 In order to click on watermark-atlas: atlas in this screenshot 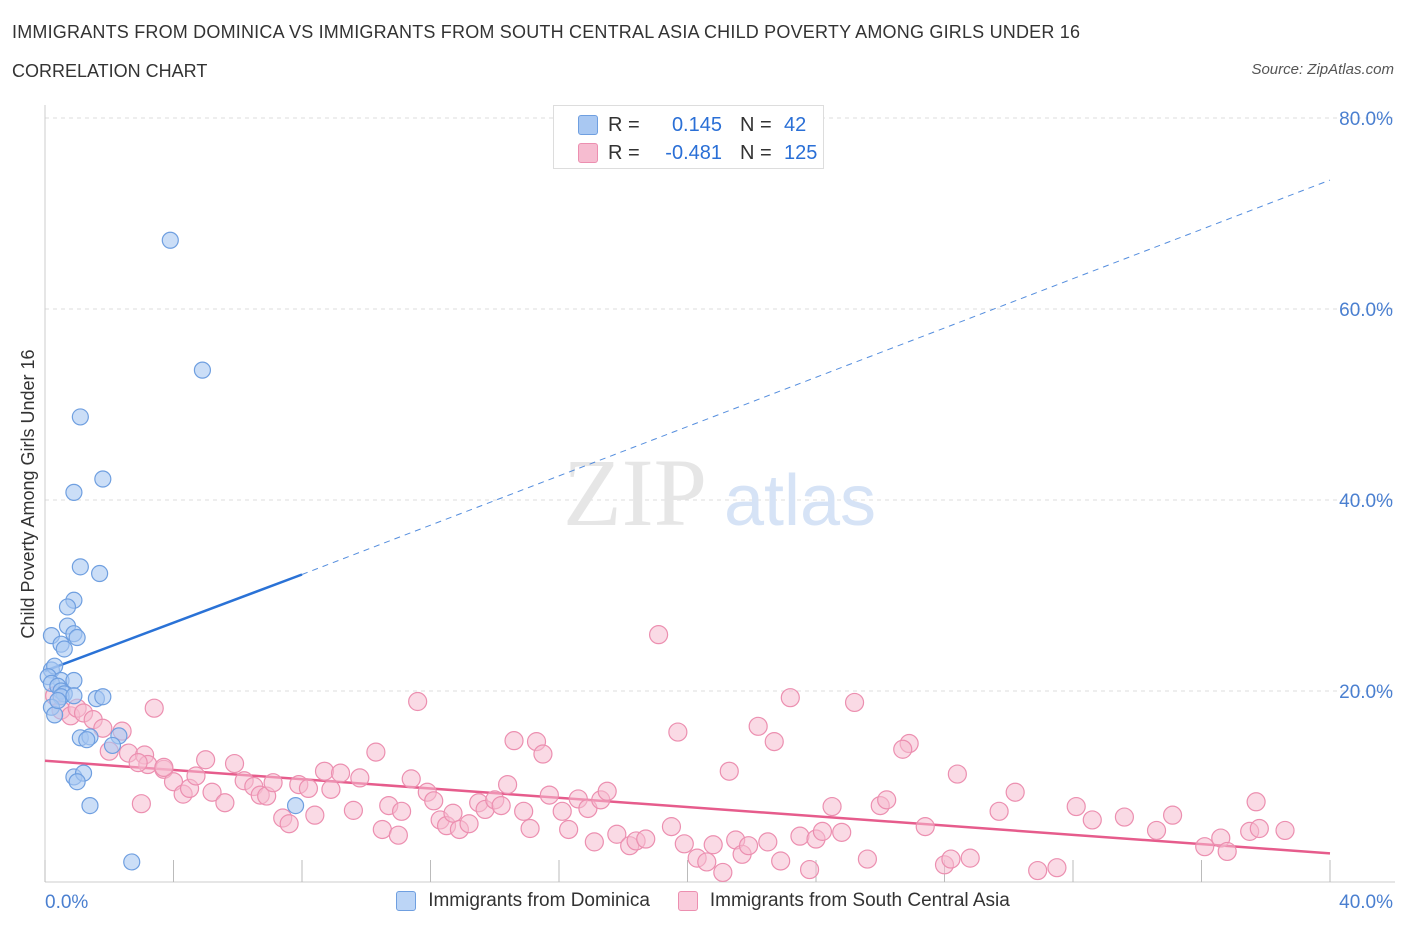, I will do `click(800, 501)`.